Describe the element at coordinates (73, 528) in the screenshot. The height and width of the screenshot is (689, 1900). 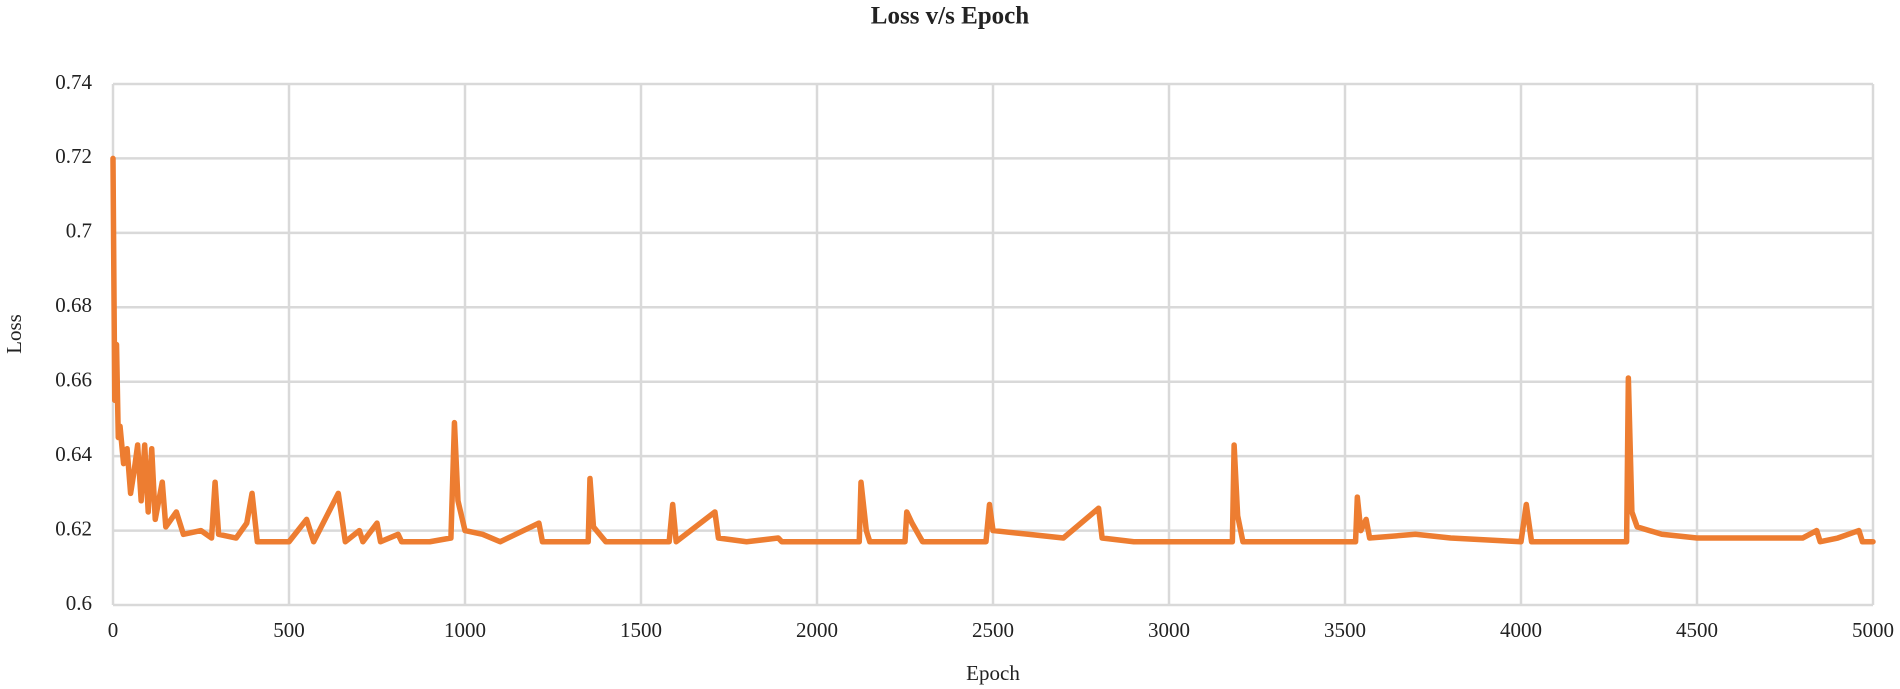
I see `y-tick-label: 0.62` at that location.